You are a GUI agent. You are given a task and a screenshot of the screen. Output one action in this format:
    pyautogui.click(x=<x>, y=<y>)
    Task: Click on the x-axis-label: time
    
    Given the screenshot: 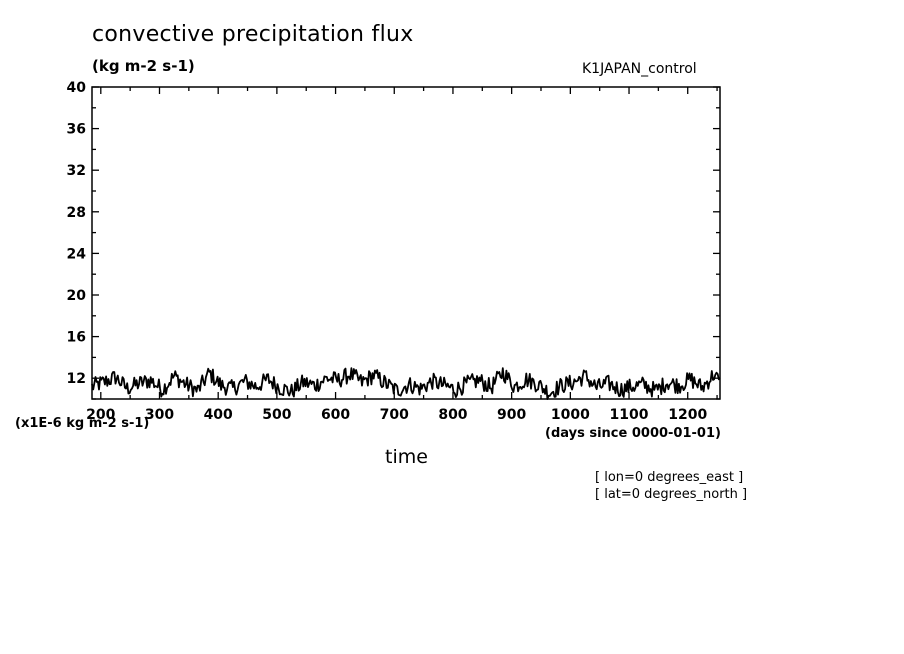 What is the action you would take?
    pyautogui.click(x=406, y=457)
    